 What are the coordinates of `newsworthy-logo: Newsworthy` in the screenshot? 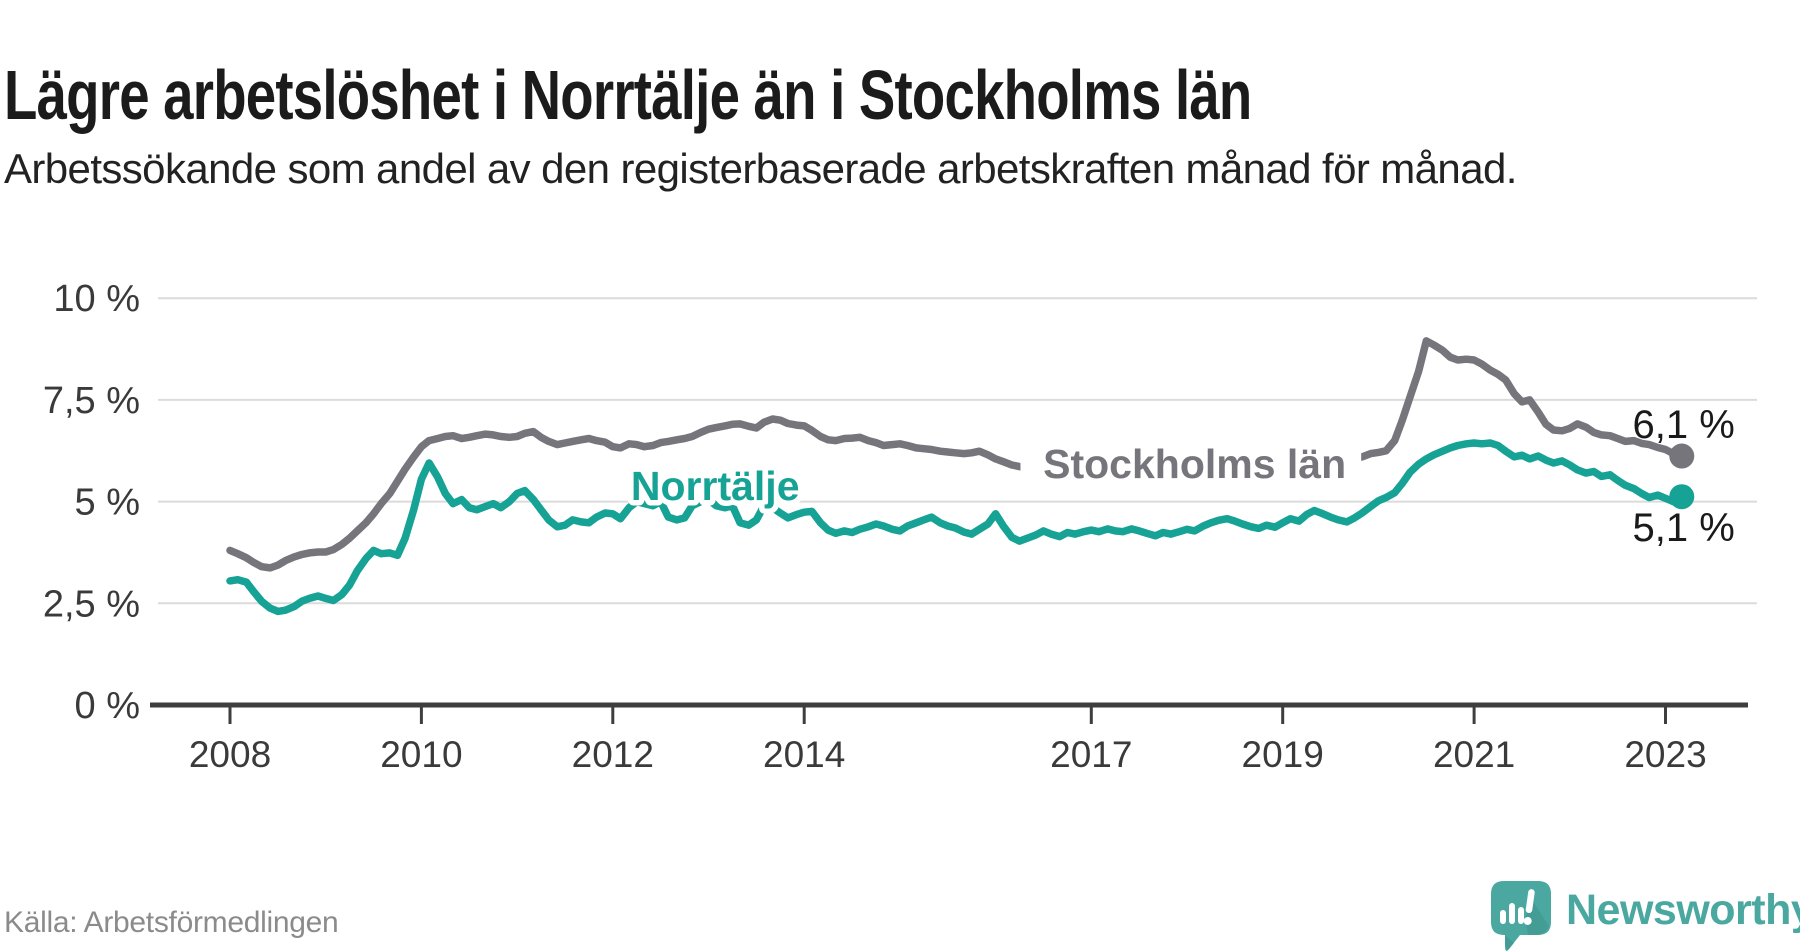 It's located at (1644, 916).